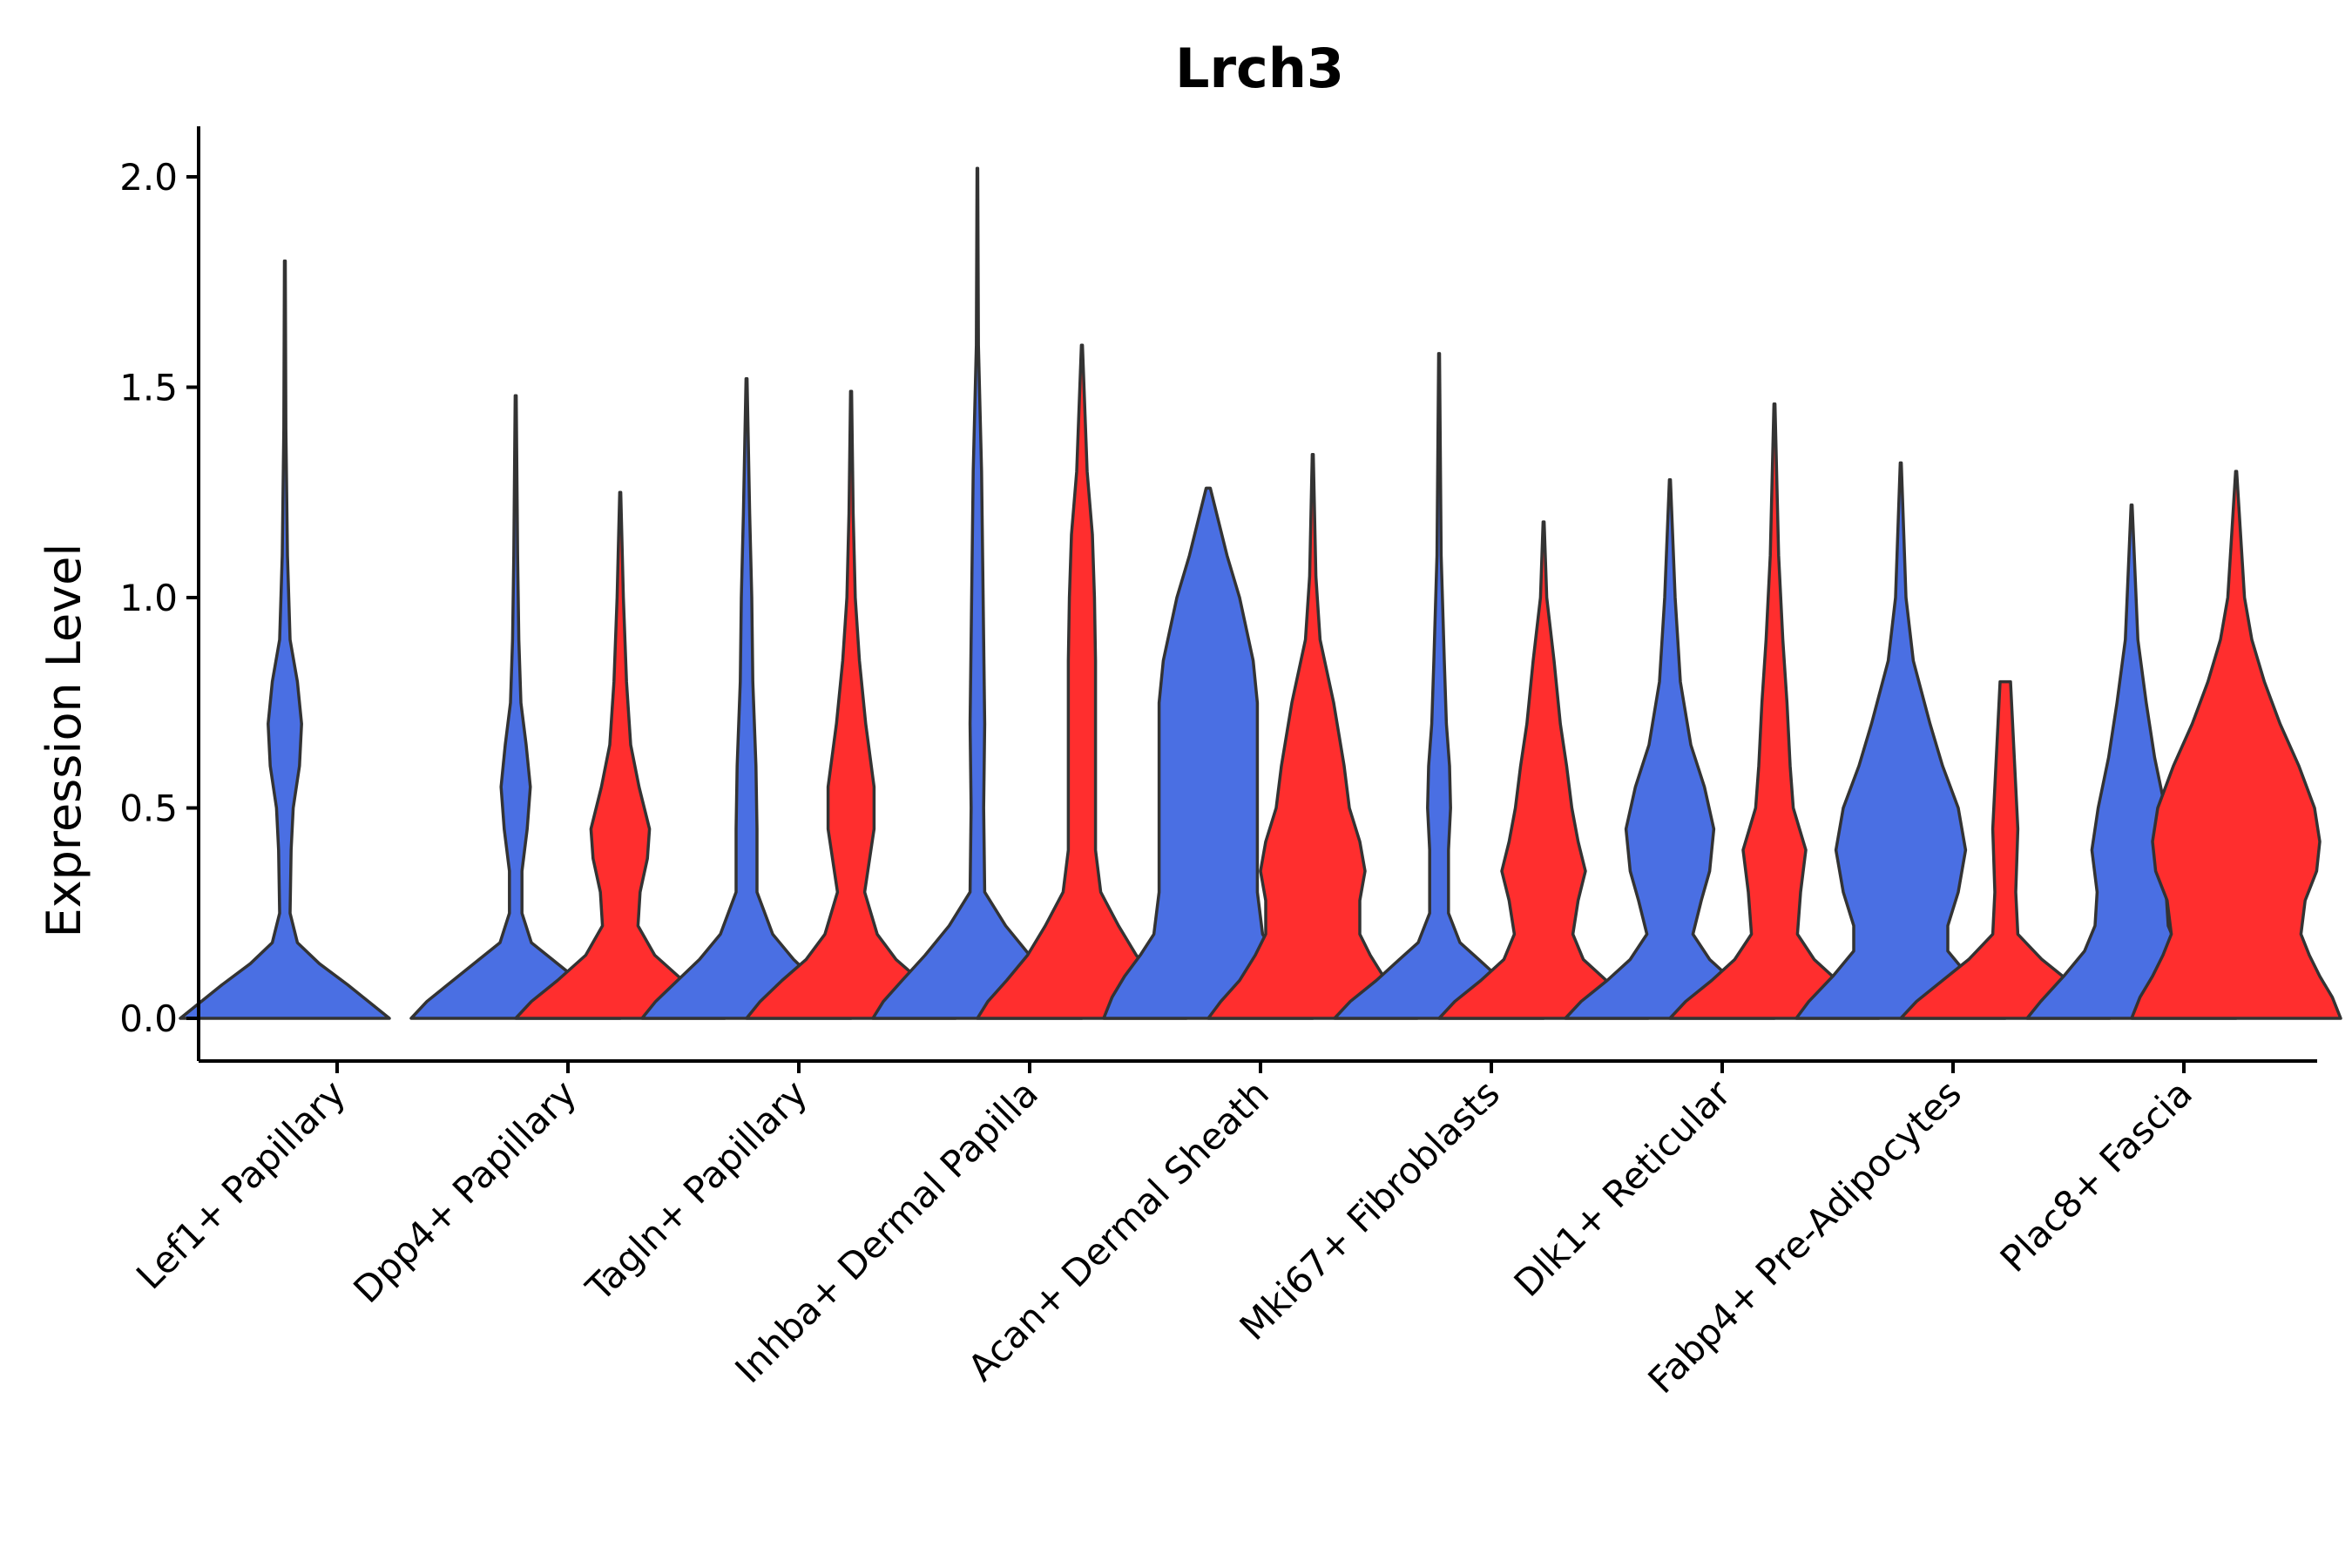  What do you see at coordinates (2132, 761) in the screenshot?
I see `violin-8-group_a` at bounding box center [2132, 761].